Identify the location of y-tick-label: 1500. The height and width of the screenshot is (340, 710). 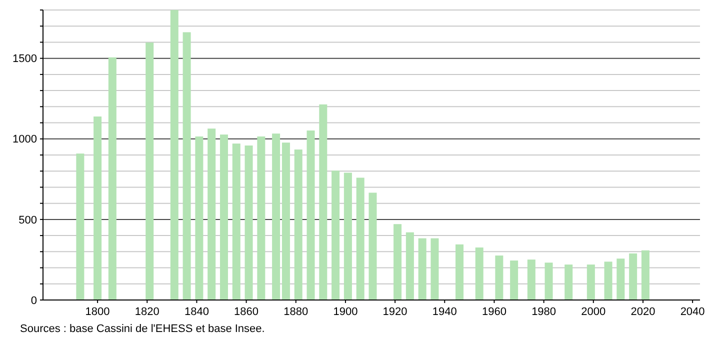
(24, 59).